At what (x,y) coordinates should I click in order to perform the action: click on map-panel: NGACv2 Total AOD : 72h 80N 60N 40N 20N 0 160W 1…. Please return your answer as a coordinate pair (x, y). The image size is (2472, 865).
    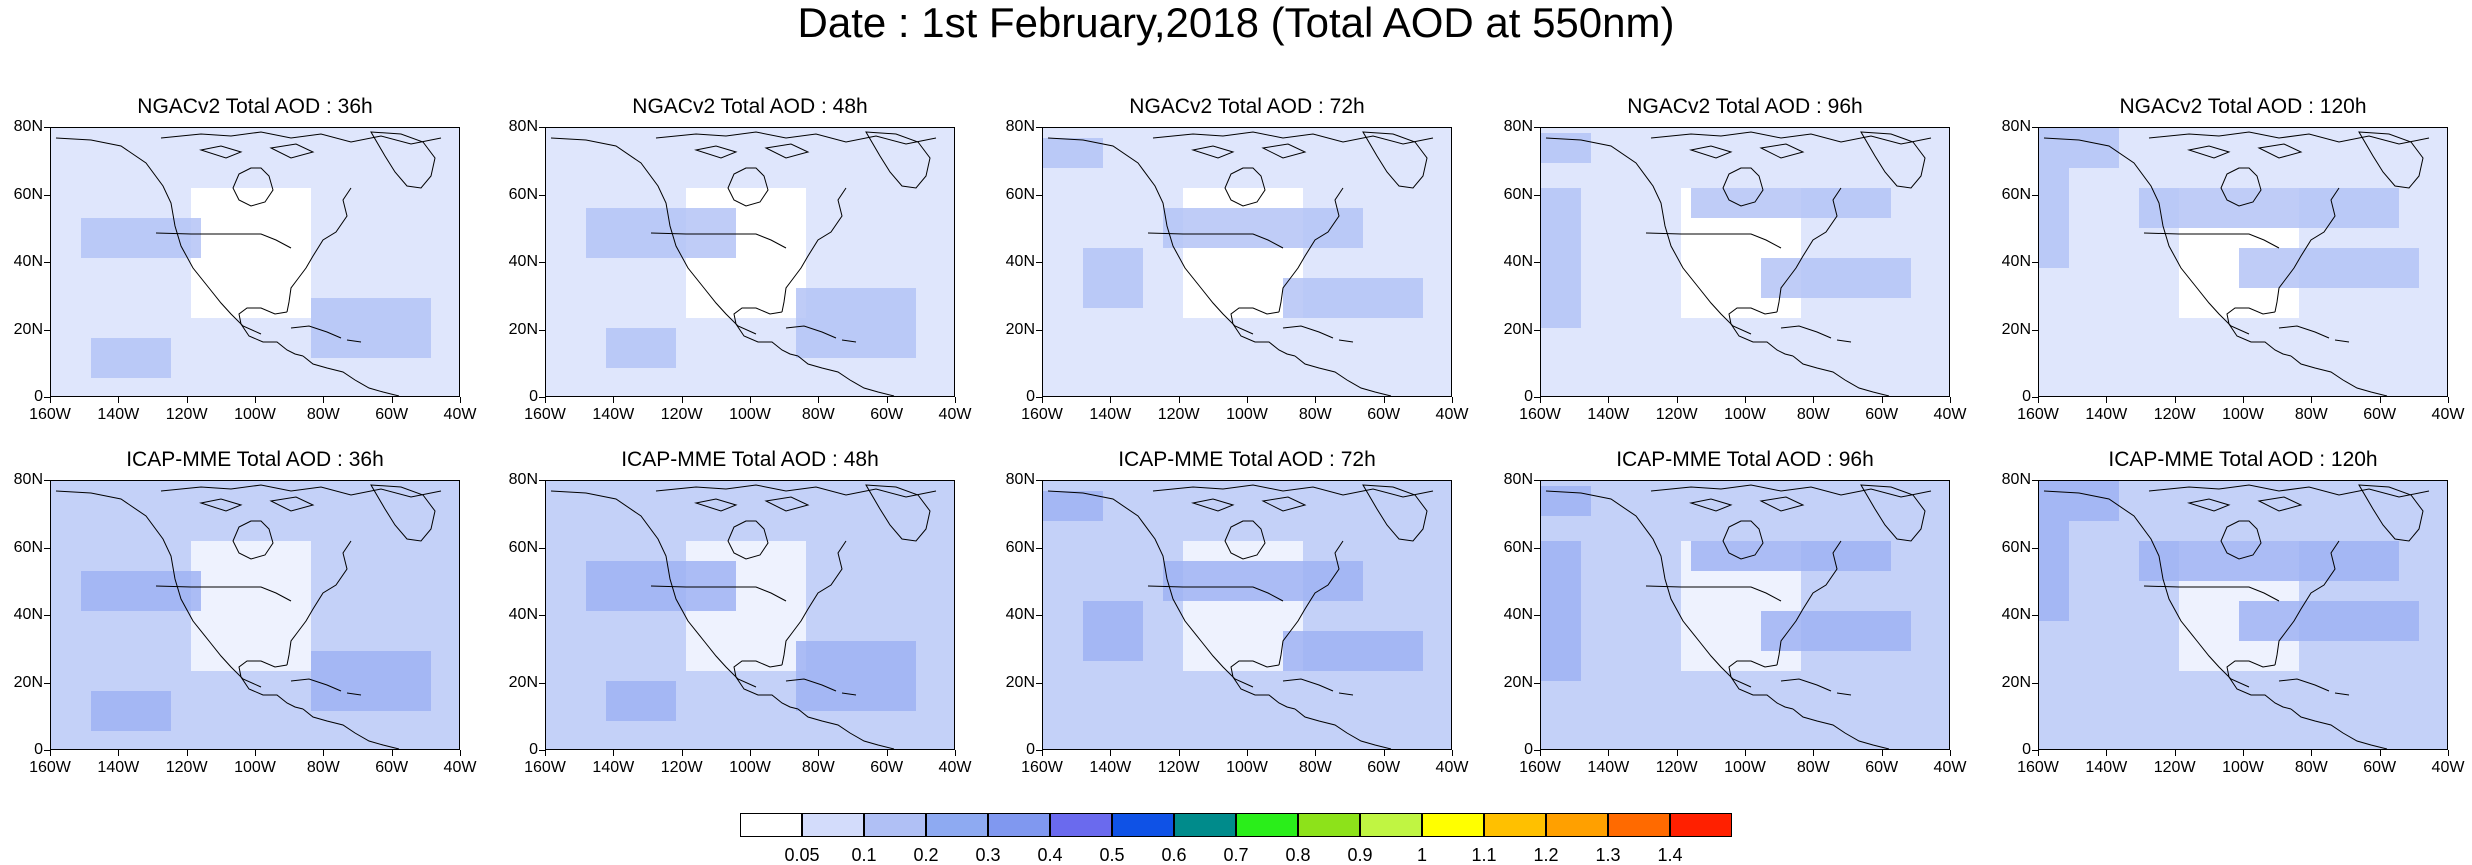
    Looking at the image, I should click on (1233, 270).